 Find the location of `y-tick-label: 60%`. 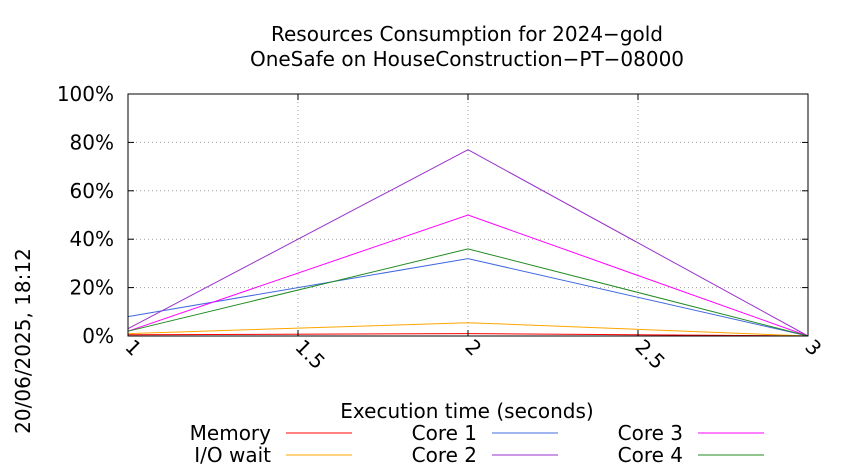

y-tick-label: 60% is located at coordinates (92, 191).